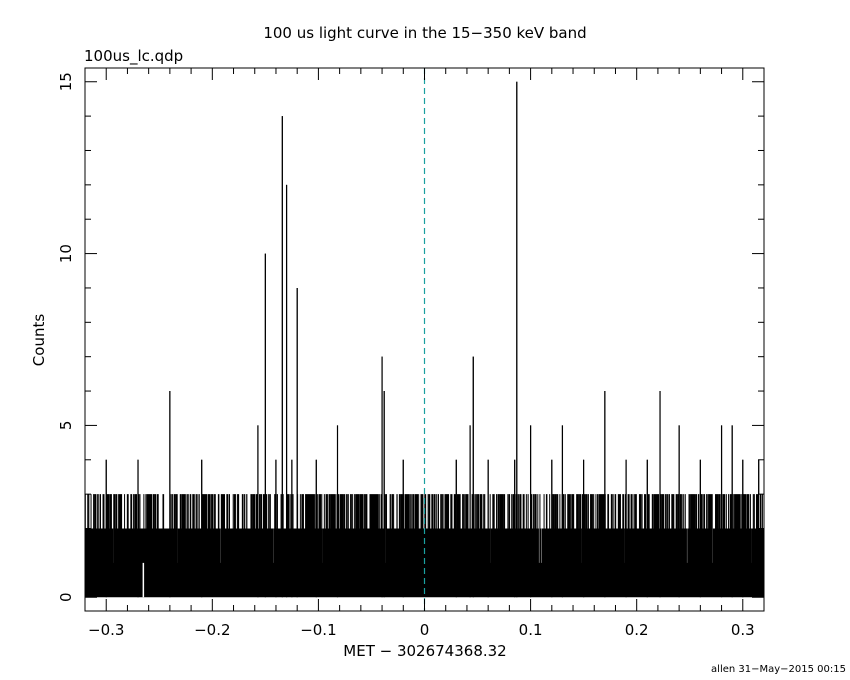 Image resolution: width=850 pixels, height=680 pixels. Describe the element at coordinates (66, 81) in the screenshot. I see `y-tick-label: 15` at that location.